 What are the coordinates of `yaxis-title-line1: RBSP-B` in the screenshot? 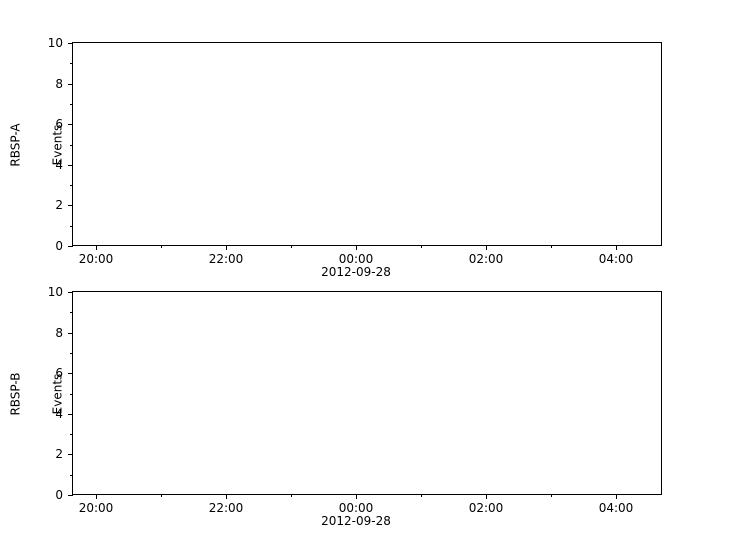 It's located at (15, 394).